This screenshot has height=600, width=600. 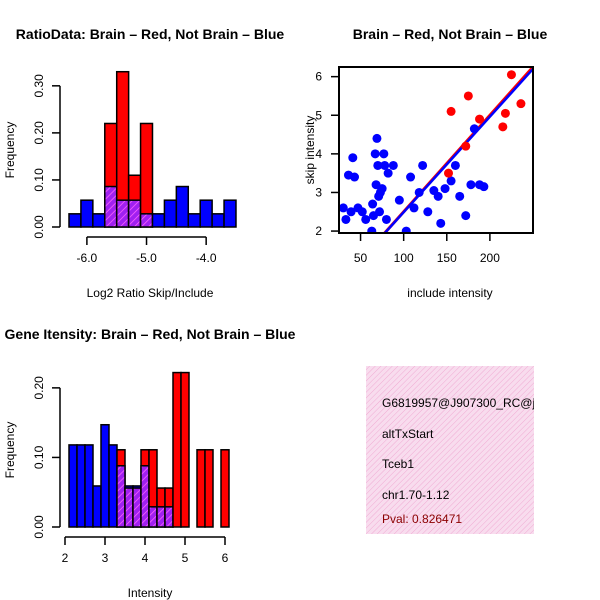 What do you see at coordinates (39, 227) in the screenshot?
I see `ratio-histogram-y-tick-label: 0.00` at bounding box center [39, 227].